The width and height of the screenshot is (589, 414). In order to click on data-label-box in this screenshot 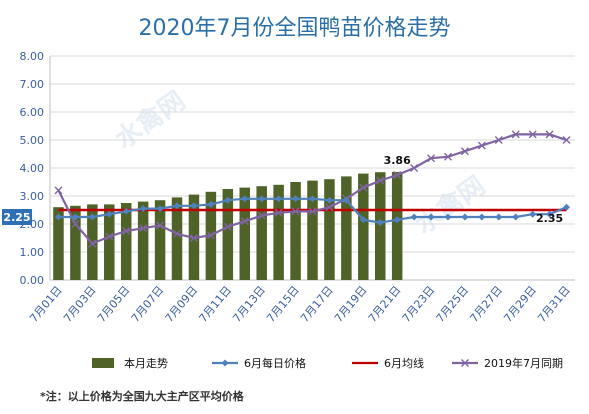, I will do `click(17, 217)`.